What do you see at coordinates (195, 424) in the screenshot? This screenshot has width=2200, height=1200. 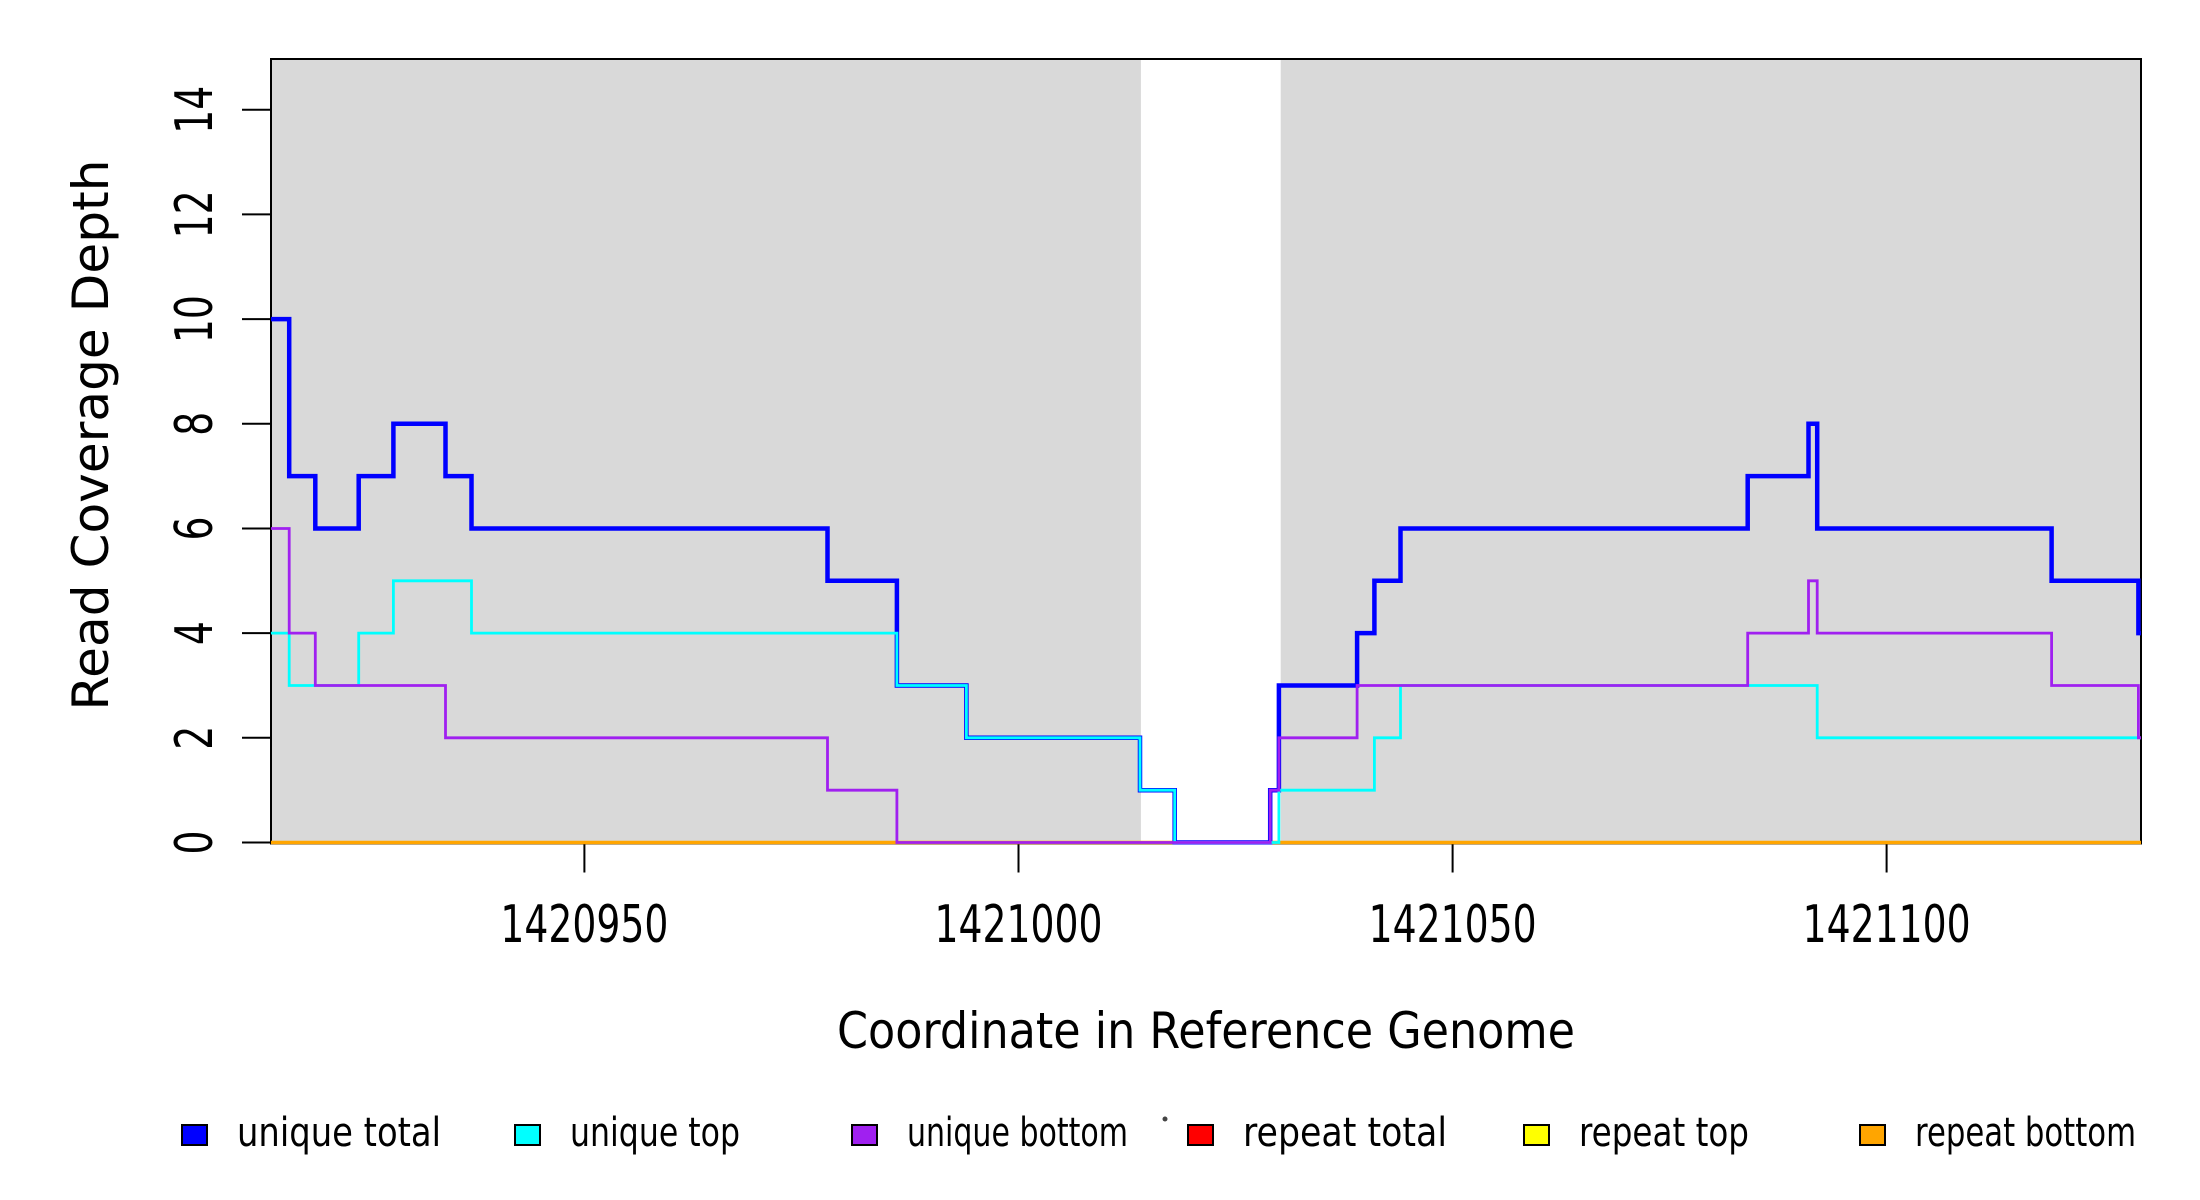 I see `y-tick-label: 8` at bounding box center [195, 424].